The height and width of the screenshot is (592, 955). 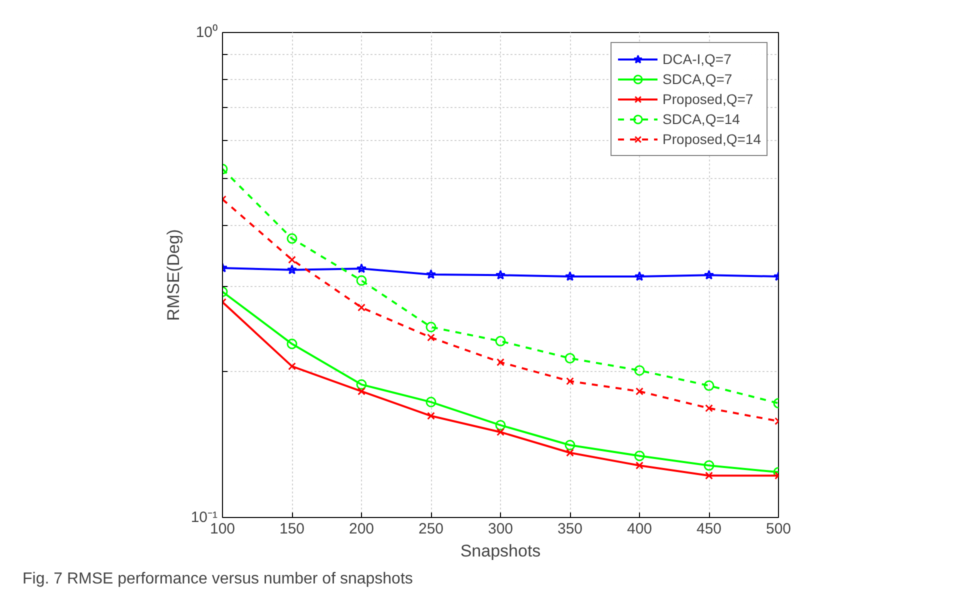 What do you see at coordinates (500, 551) in the screenshot?
I see `x-axis-title: Snapshots` at bounding box center [500, 551].